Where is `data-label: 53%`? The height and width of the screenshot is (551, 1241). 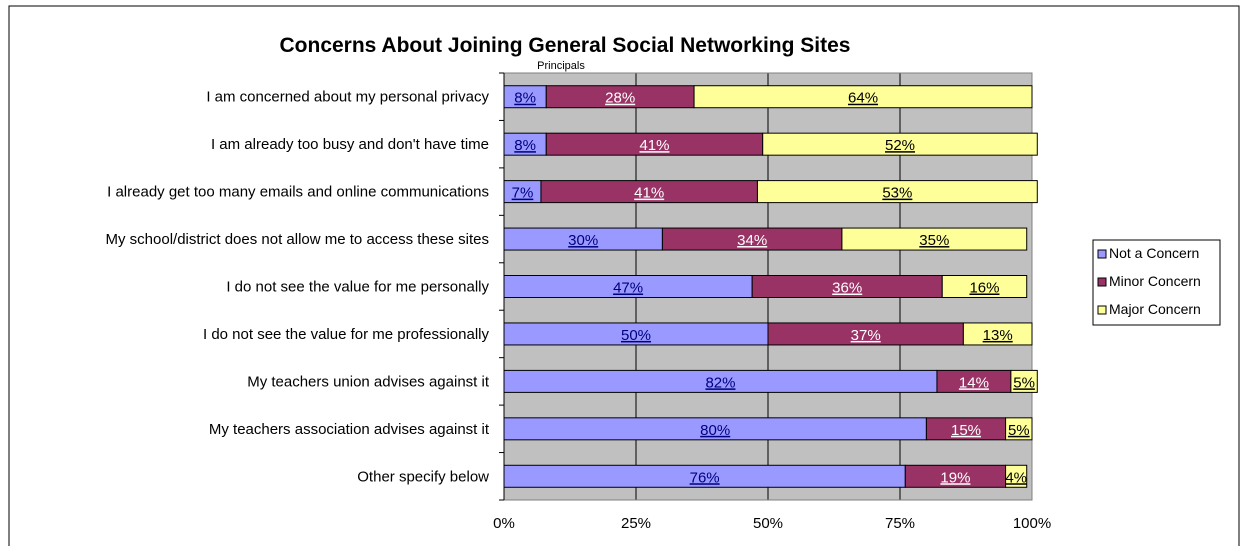
data-label: 53% is located at coordinates (897, 193).